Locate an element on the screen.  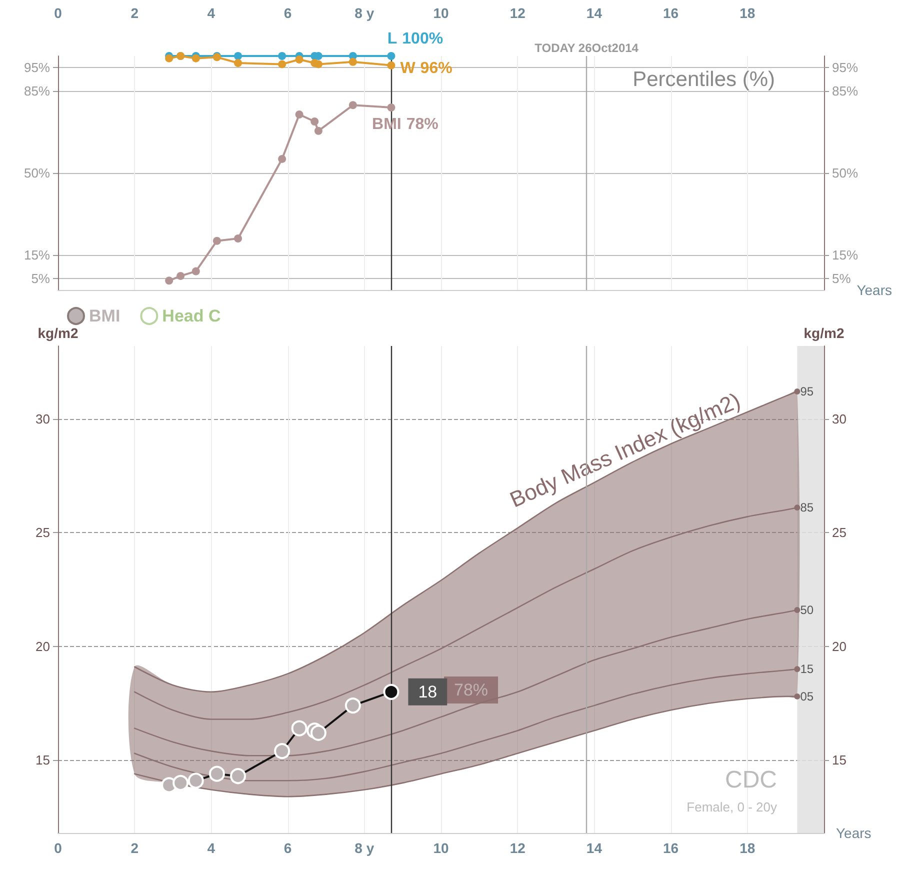
y-tick-label: 20 is located at coordinates (43, 646).